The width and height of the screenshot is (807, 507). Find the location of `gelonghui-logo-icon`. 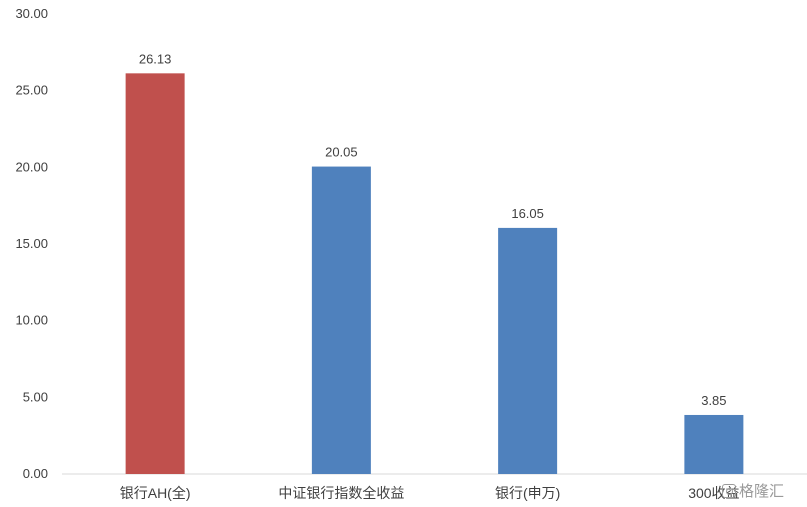

gelonghui-logo-icon is located at coordinates (729, 490).